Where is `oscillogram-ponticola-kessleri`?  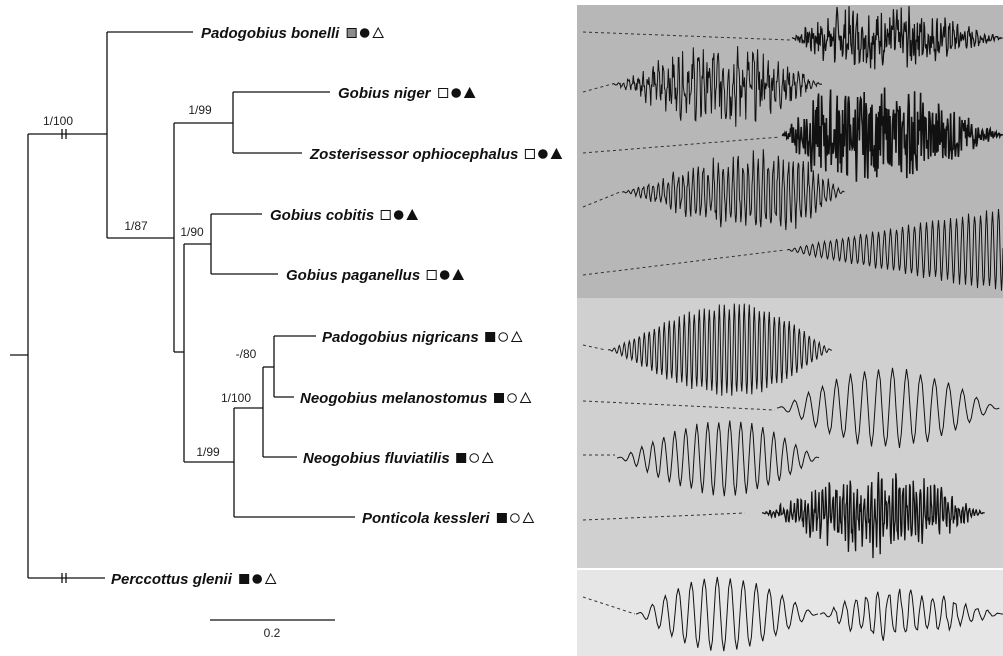 oscillogram-ponticola-kessleri is located at coordinates (873, 515).